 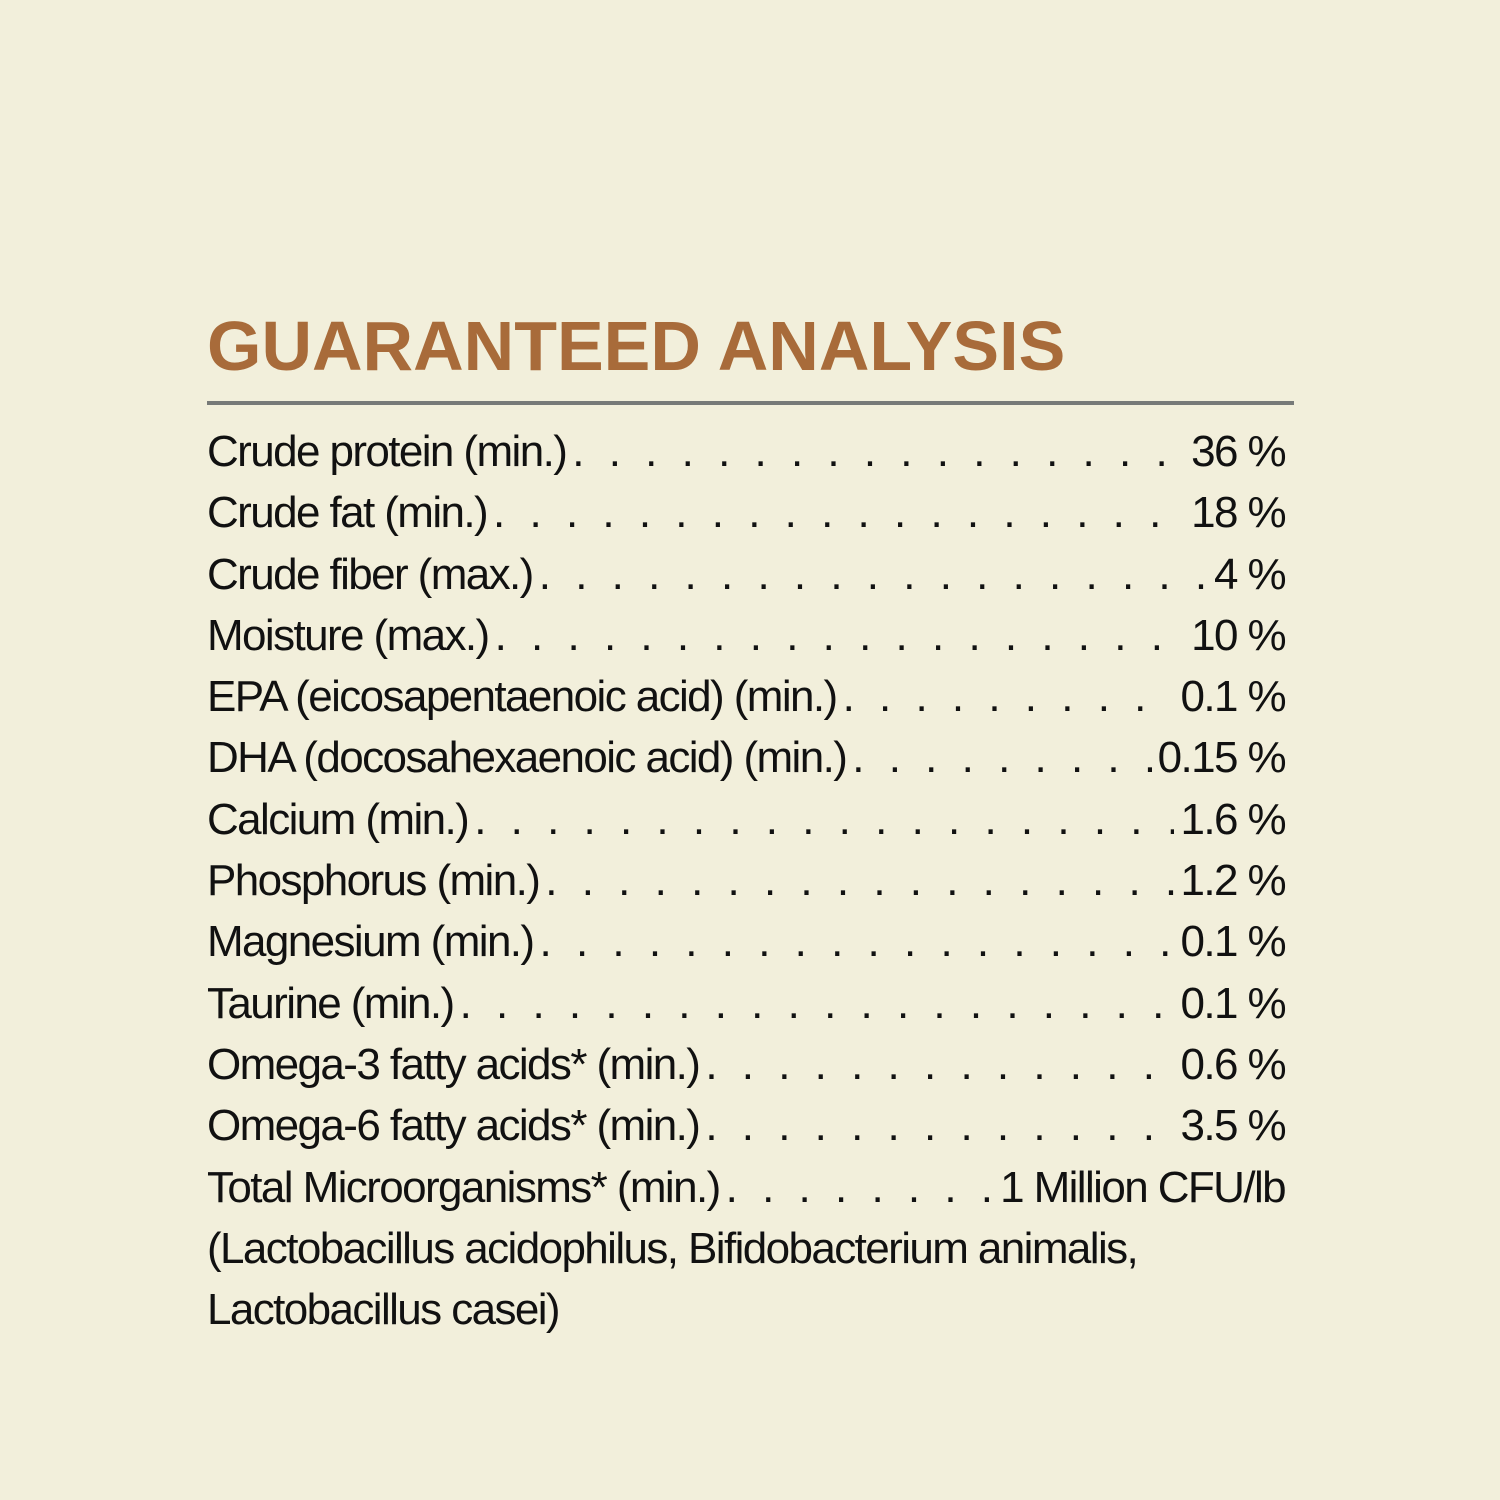 What do you see at coordinates (527, 758) in the screenshot?
I see `nutrient-label: DHA (docosahexaenoic acid) (min.)` at bounding box center [527, 758].